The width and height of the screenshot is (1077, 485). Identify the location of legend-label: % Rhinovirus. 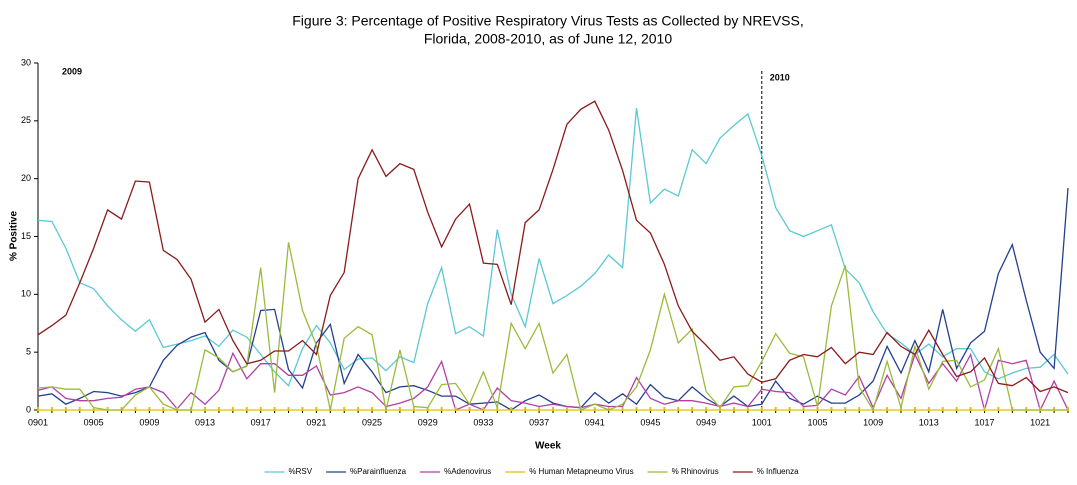
(695, 471).